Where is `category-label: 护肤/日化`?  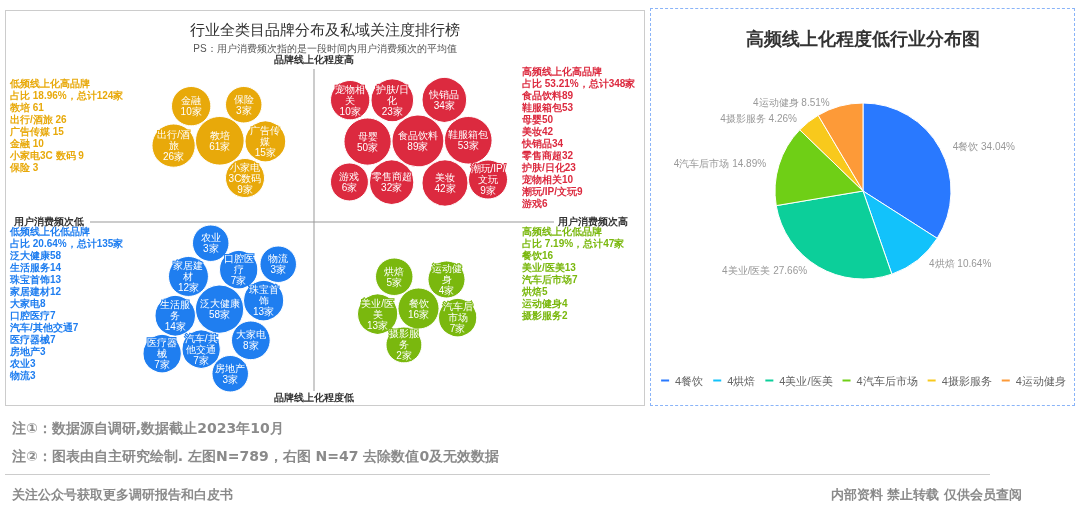 category-label: 护肤/日化 is located at coordinates (391, 94).